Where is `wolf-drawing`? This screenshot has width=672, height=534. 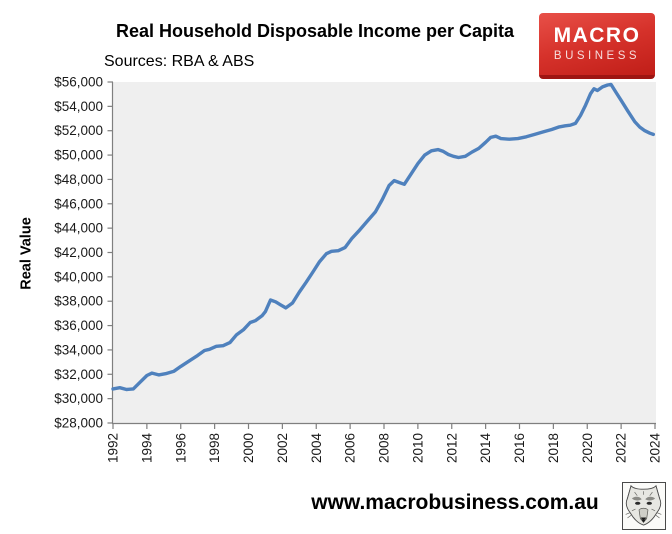 wolf-drawing is located at coordinates (643, 505).